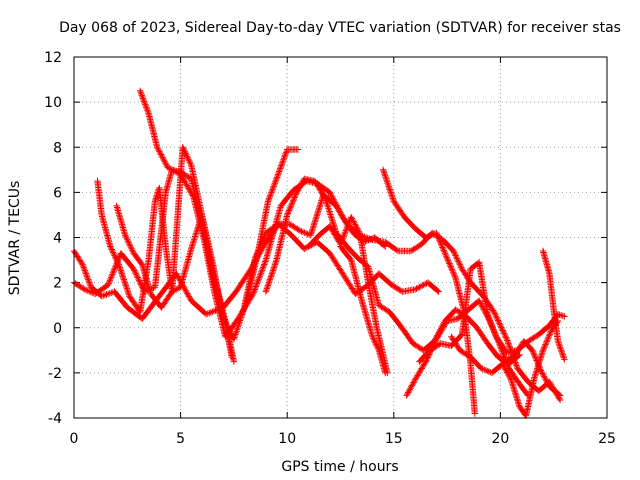 The height and width of the screenshot is (480, 640). I want to click on y-tick-label: 8, so click(57, 148).